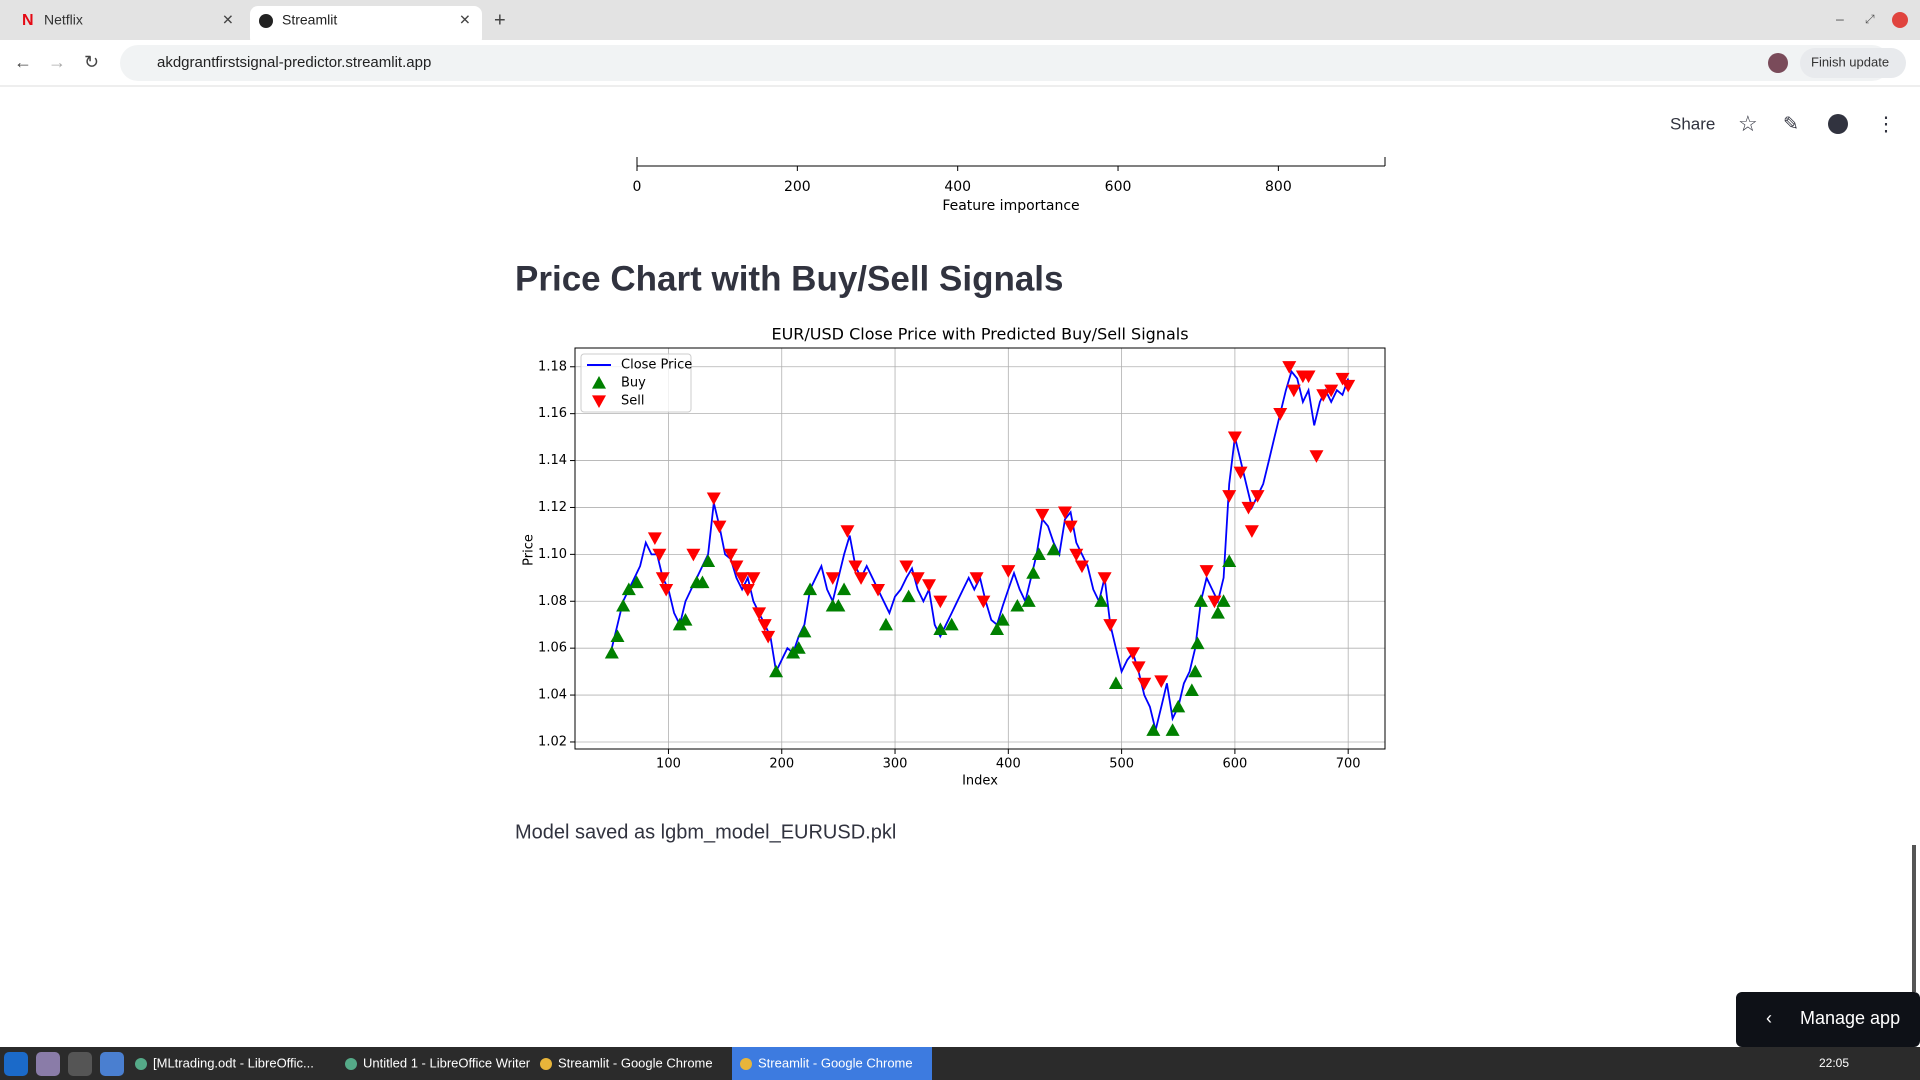  I want to click on legend-box, so click(636, 383).